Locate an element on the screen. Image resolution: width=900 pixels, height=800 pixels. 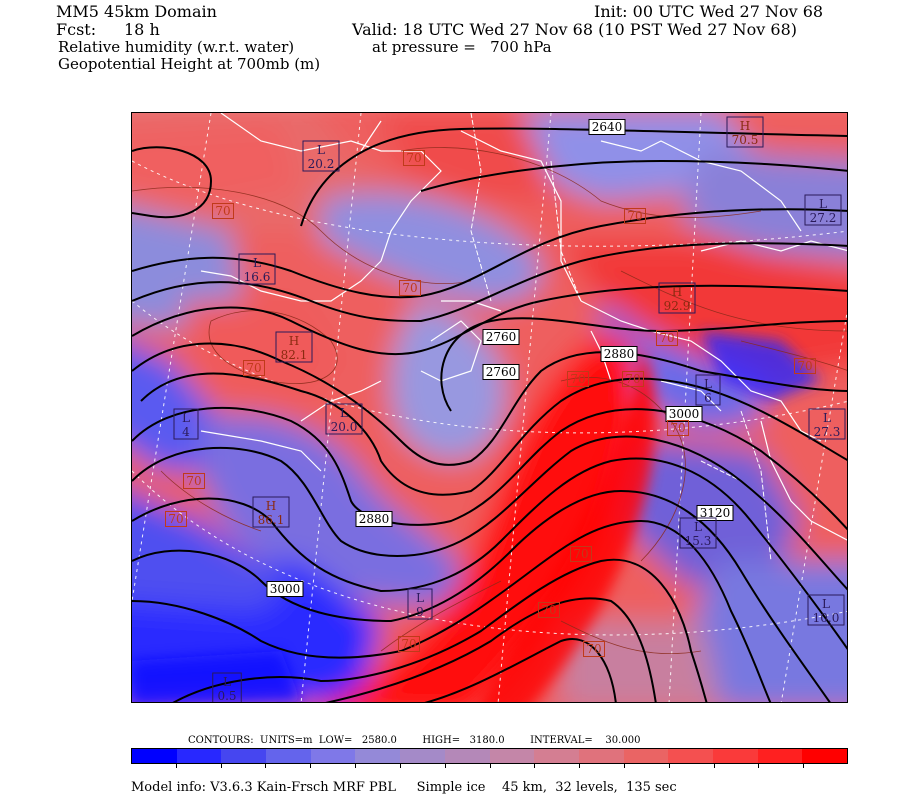
pressure-level: at pressure = 700 hPa is located at coordinates (462, 47).